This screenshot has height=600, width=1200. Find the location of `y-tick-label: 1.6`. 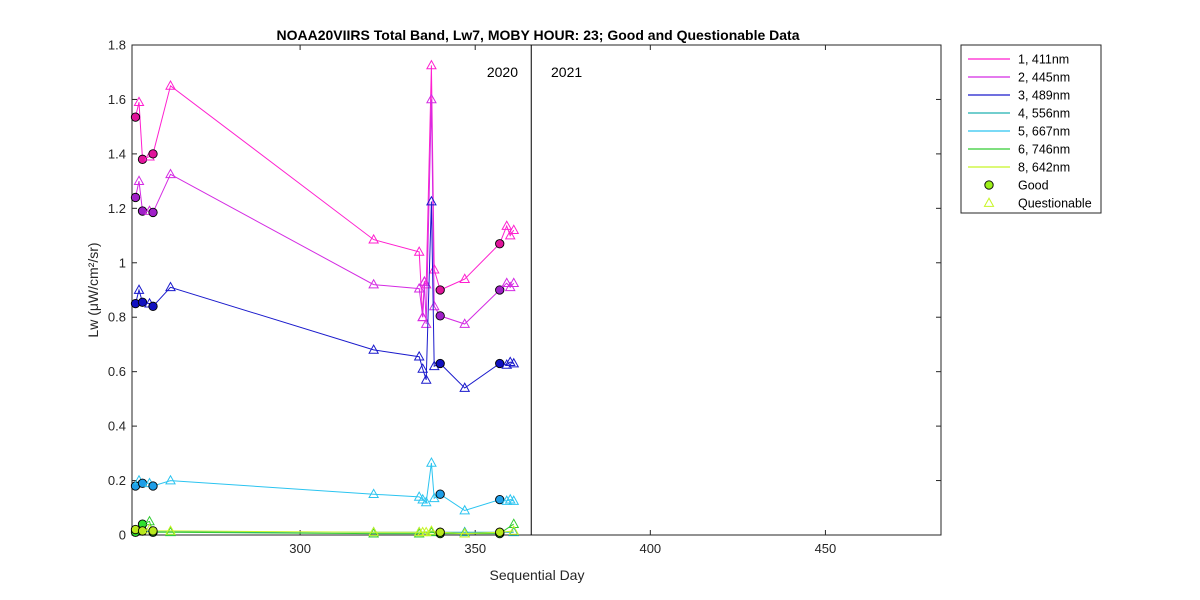

y-tick-label: 1.6 is located at coordinates (117, 99).